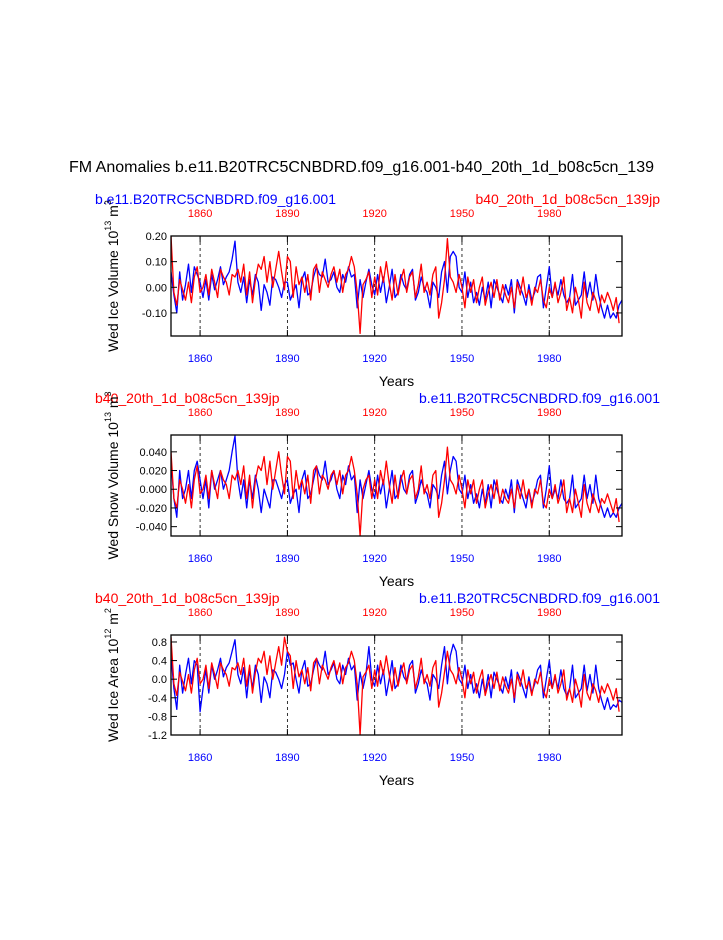 This screenshot has width=723, height=940. Describe the element at coordinates (108, 610) in the screenshot. I see `y-axis-title-unit-exponent: 2` at that location.